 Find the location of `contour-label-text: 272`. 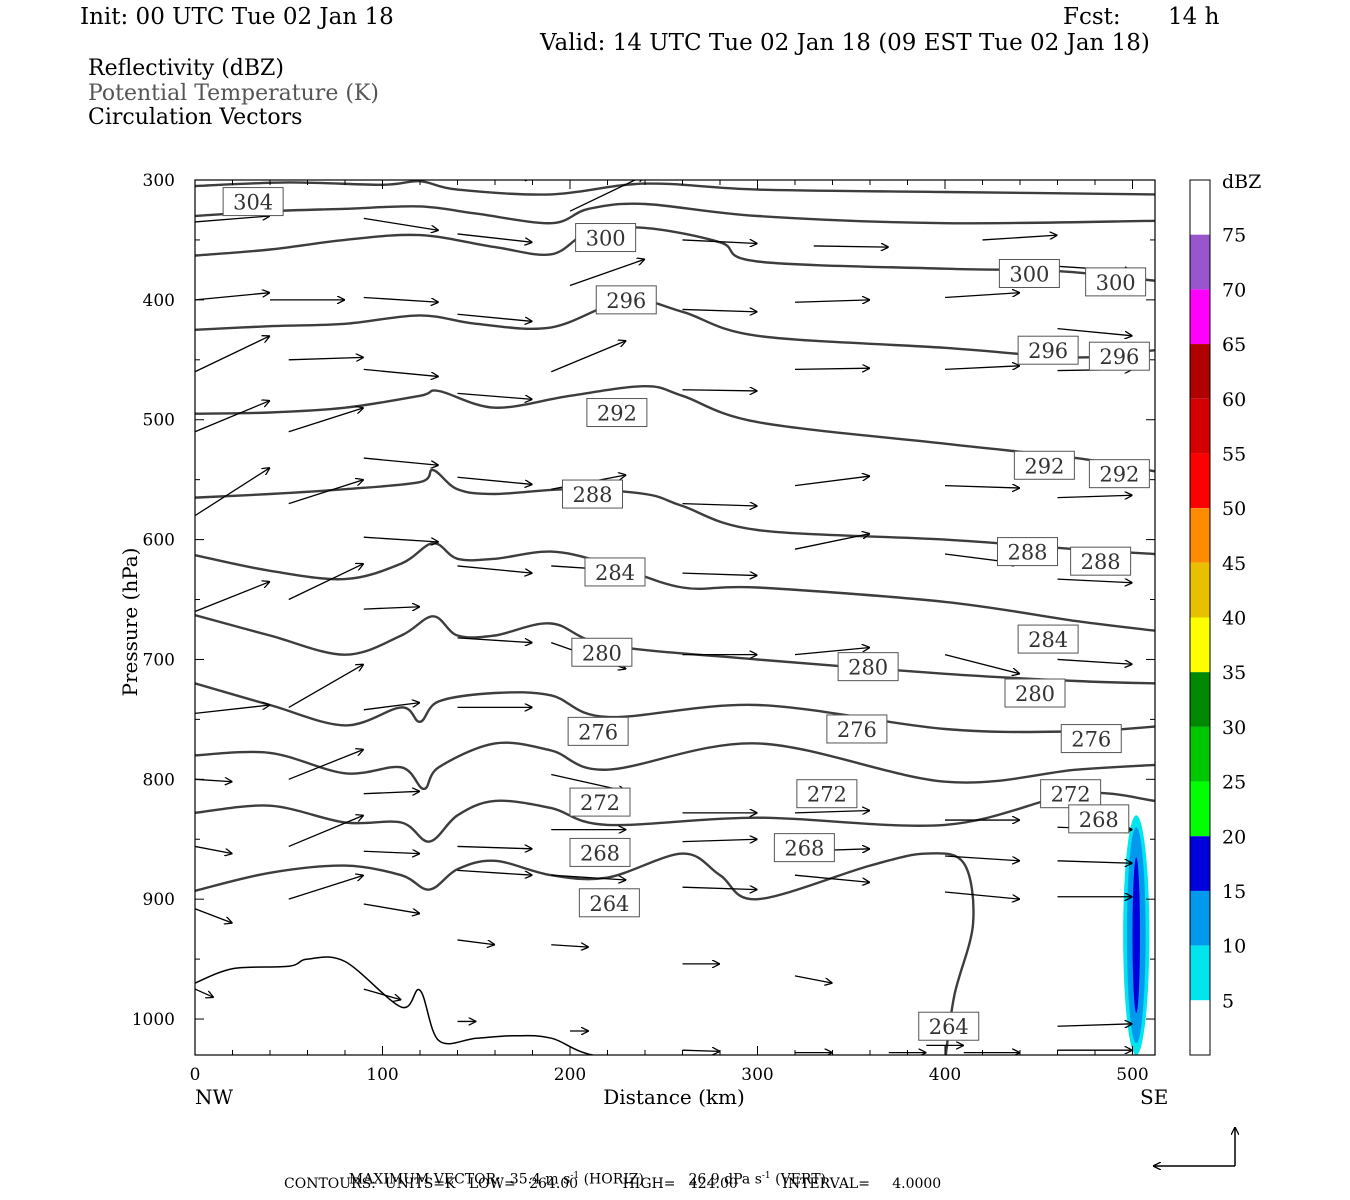

contour-label-text: 272 is located at coordinates (827, 795).